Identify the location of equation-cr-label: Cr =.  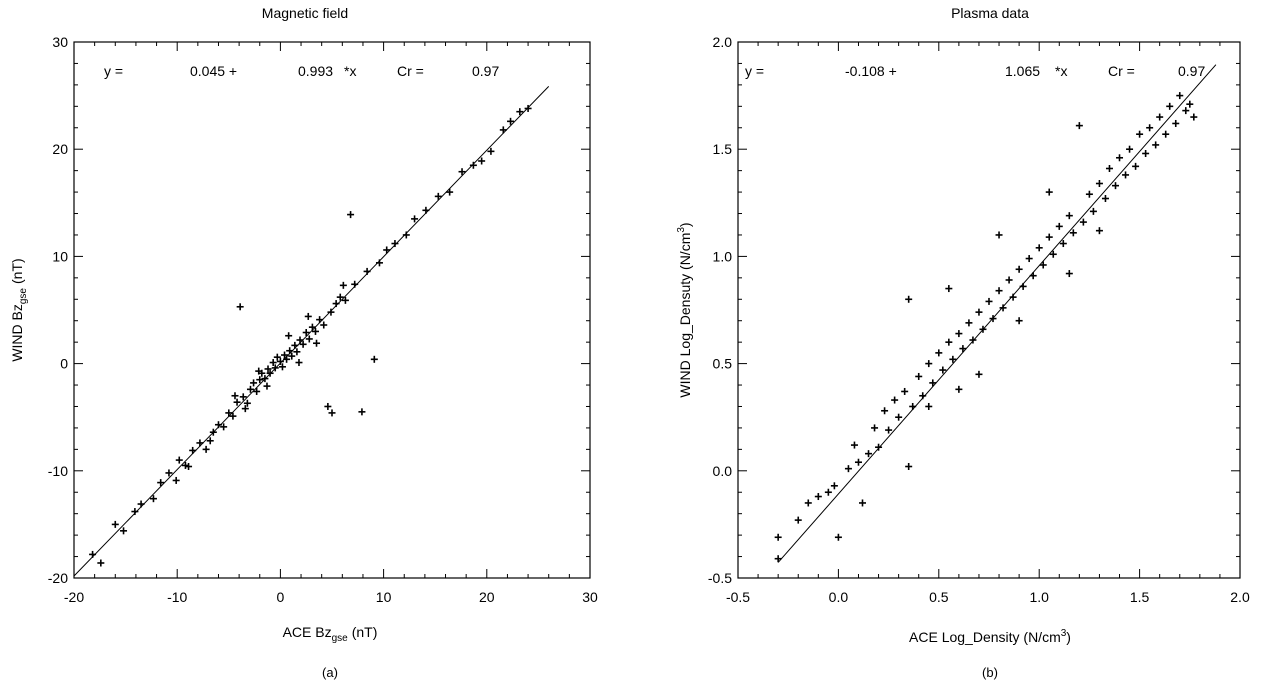
(410, 71).